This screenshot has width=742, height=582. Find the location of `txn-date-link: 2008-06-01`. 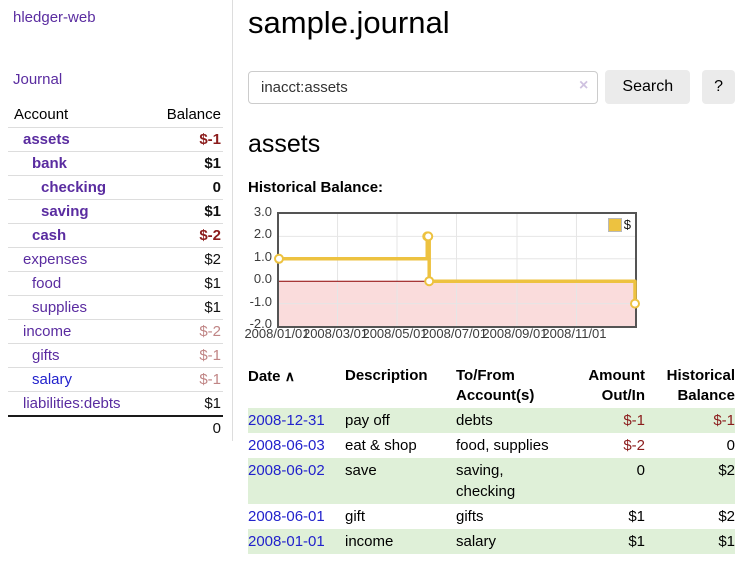

txn-date-link: 2008-06-01 is located at coordinates (286, 516).